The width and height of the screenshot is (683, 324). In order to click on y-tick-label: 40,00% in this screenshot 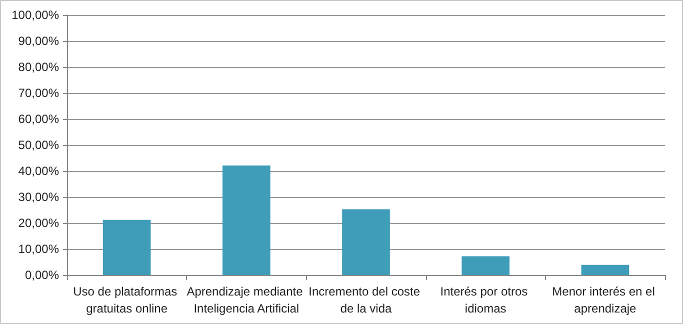, I will do `click(39, 171)`.